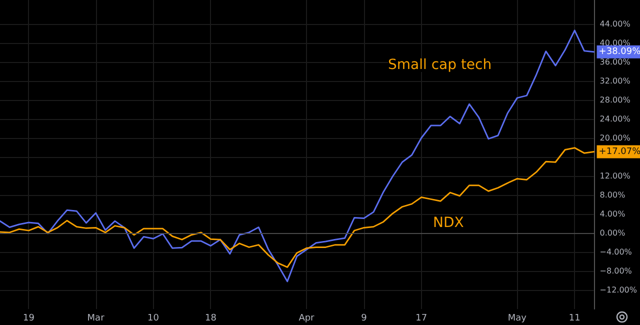 The image size is (640, 325). Describe the element at coordinates (422, 319) in the screenshot. I see `x-tick-label: 17` at that location.